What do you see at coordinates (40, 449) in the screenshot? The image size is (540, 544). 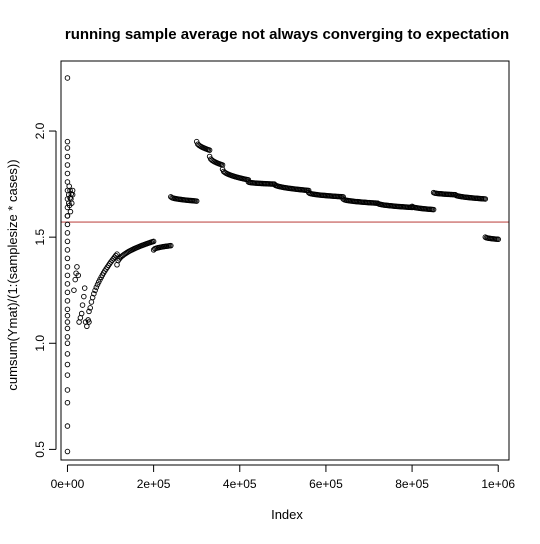 I see `y-tick-label: 0.5` at bounding box center [40, 449].